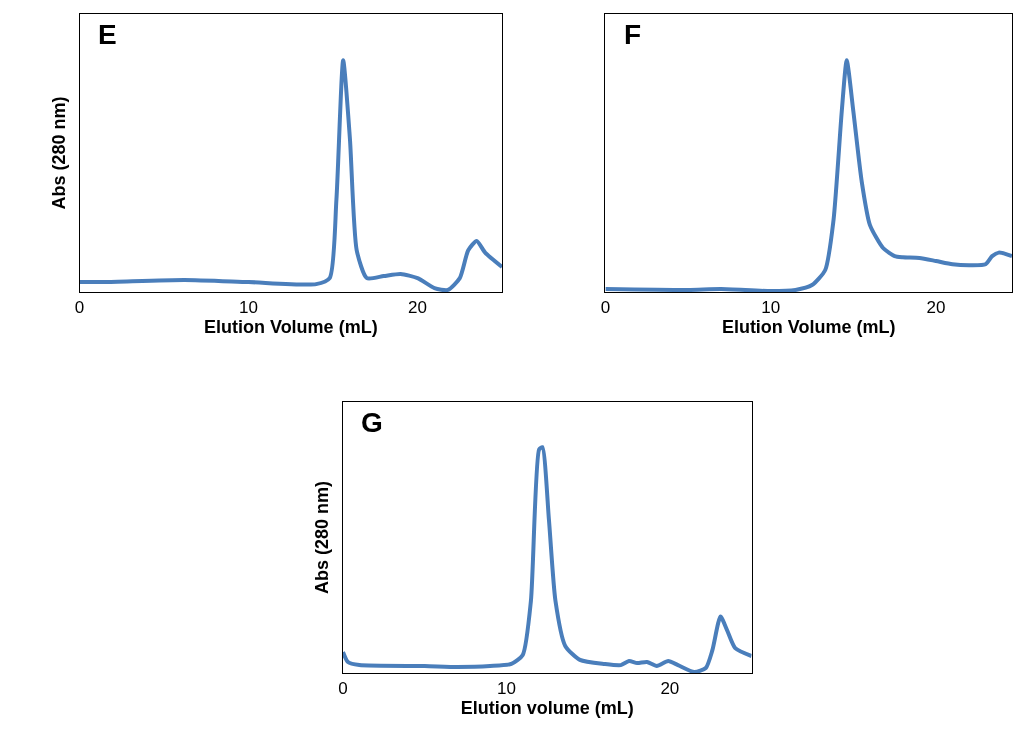  Describe the element at coordinates (547, 708) in the screenshot. I see `x-axis-title: Elution volume (mL)` at that location.